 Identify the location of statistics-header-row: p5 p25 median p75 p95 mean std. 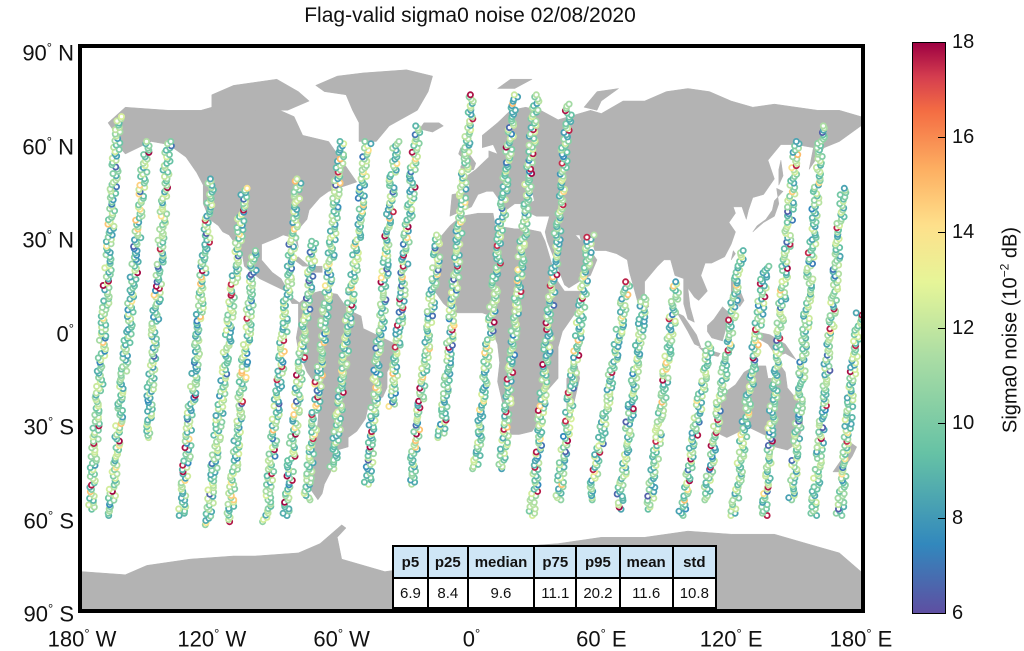
(554, 562).